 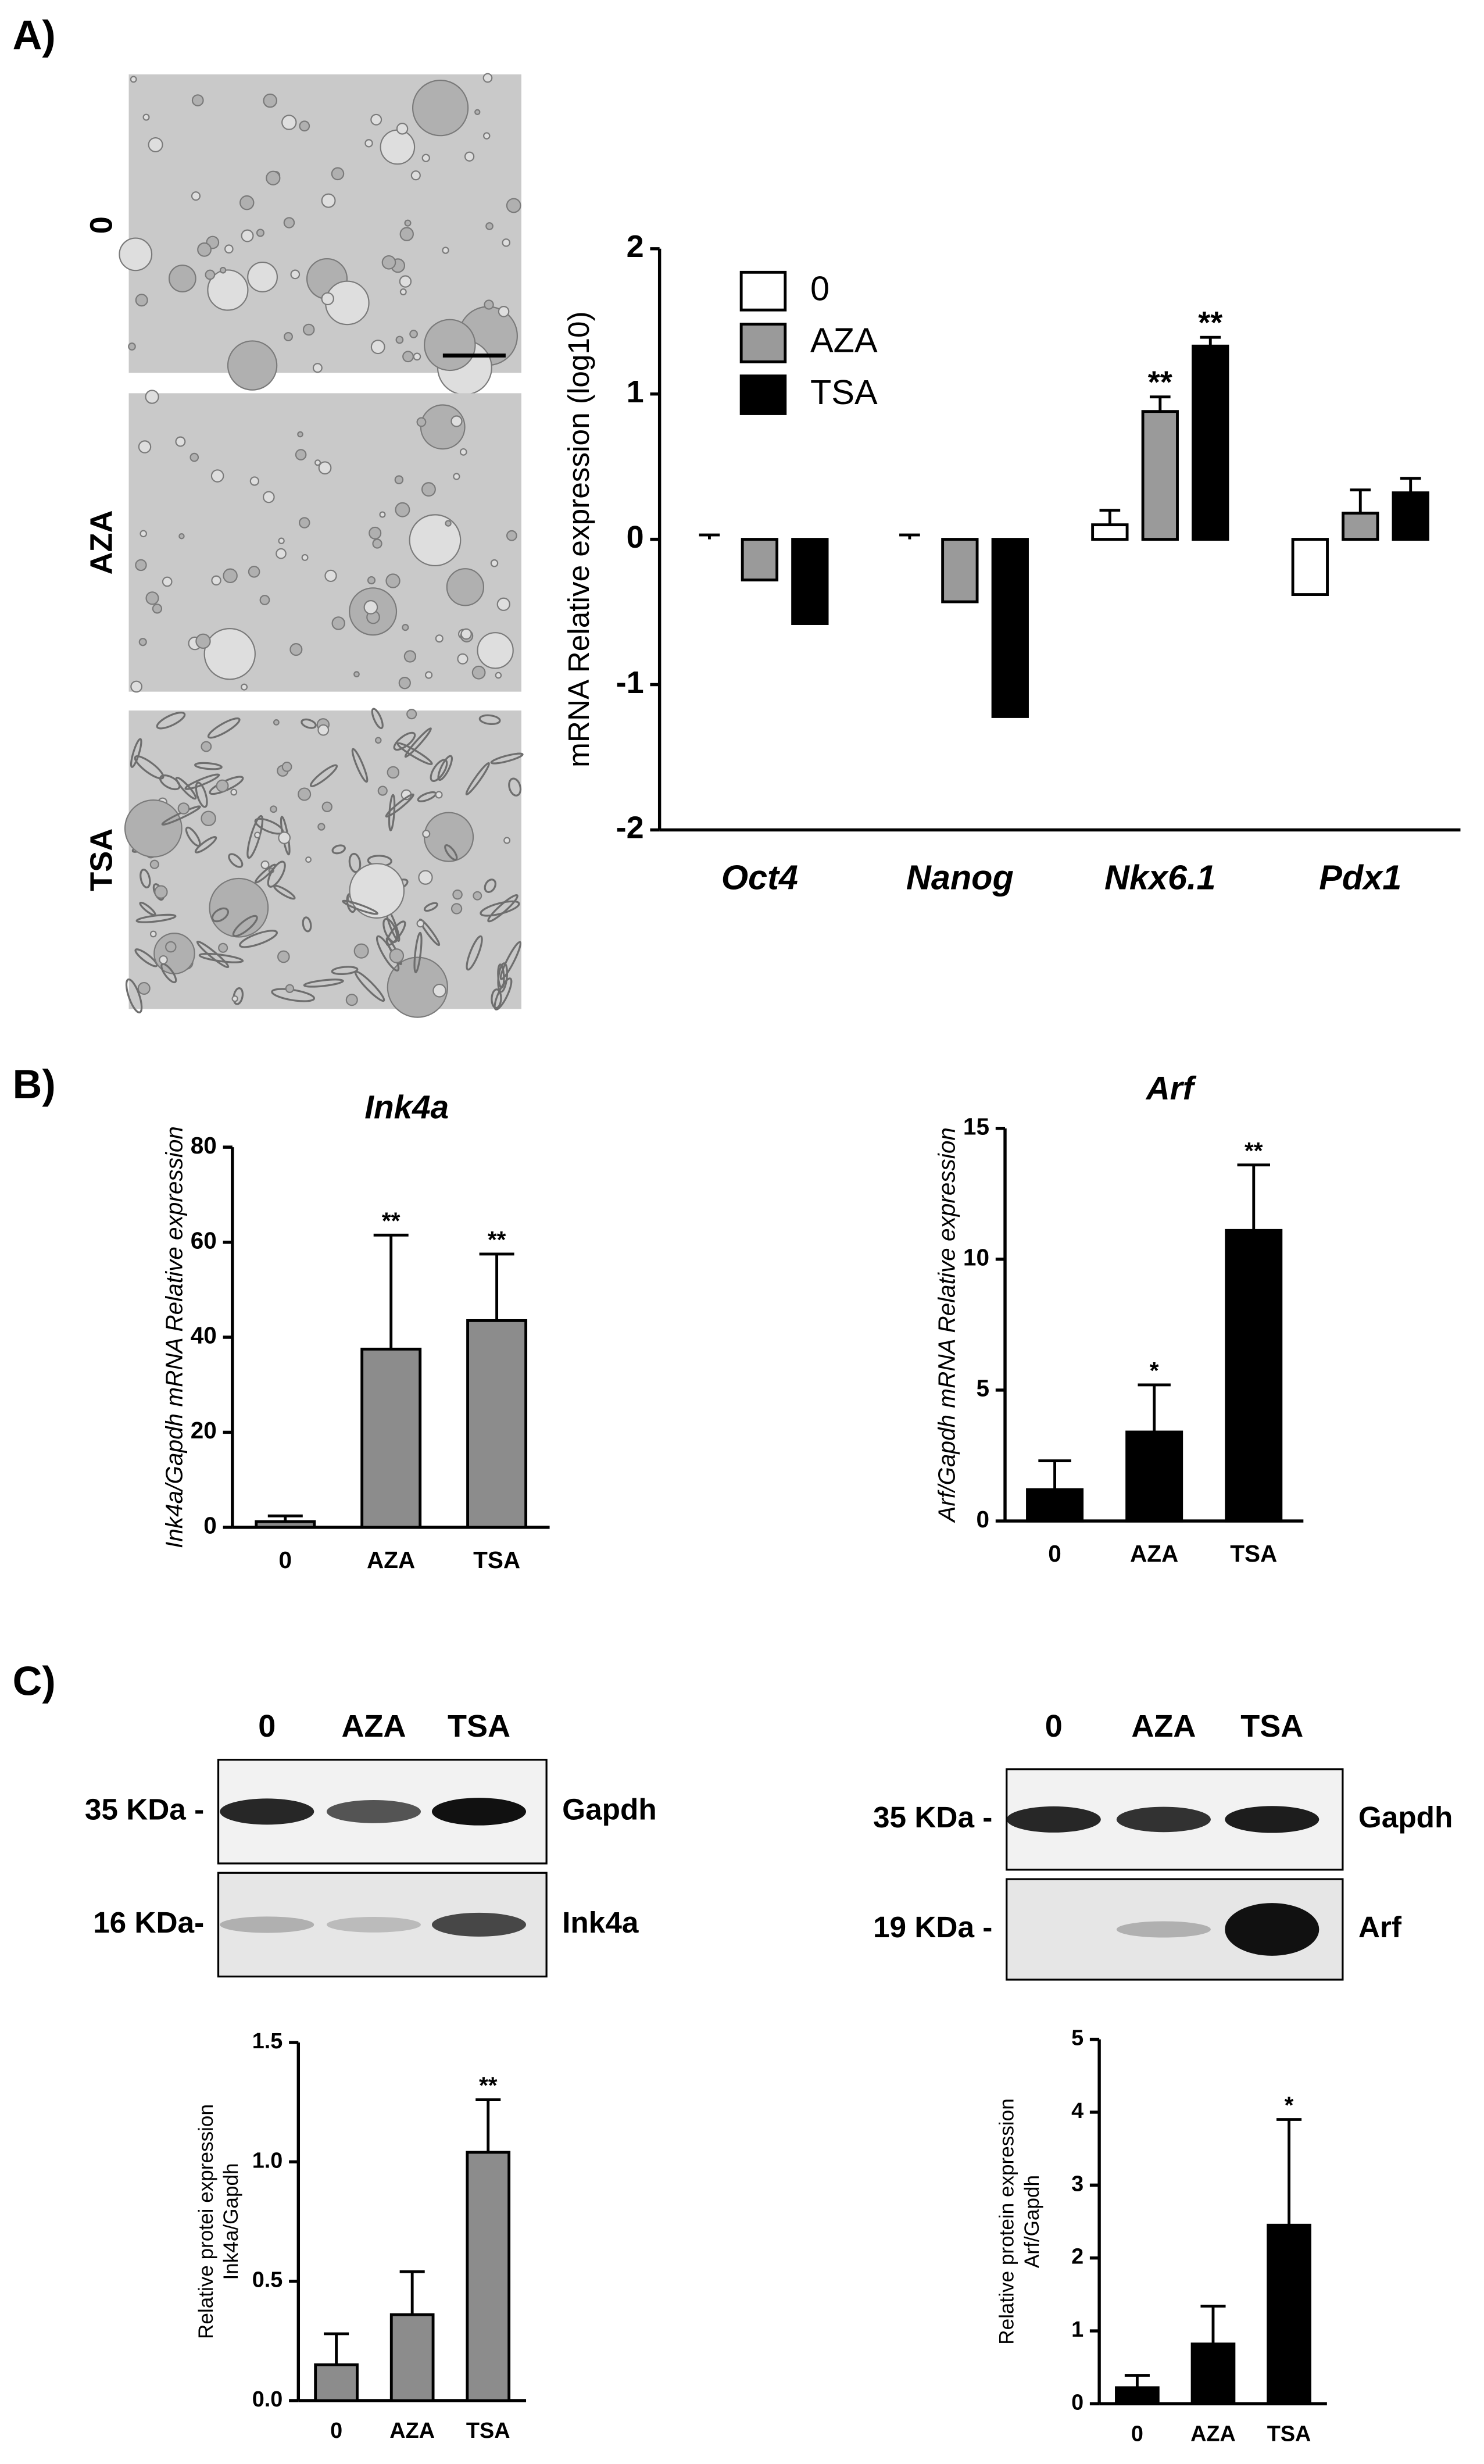 What do you see at coordinates (374, 1726) in the screenshot?
I see `lane-label: AZA` at bounding box center [374, 1726].